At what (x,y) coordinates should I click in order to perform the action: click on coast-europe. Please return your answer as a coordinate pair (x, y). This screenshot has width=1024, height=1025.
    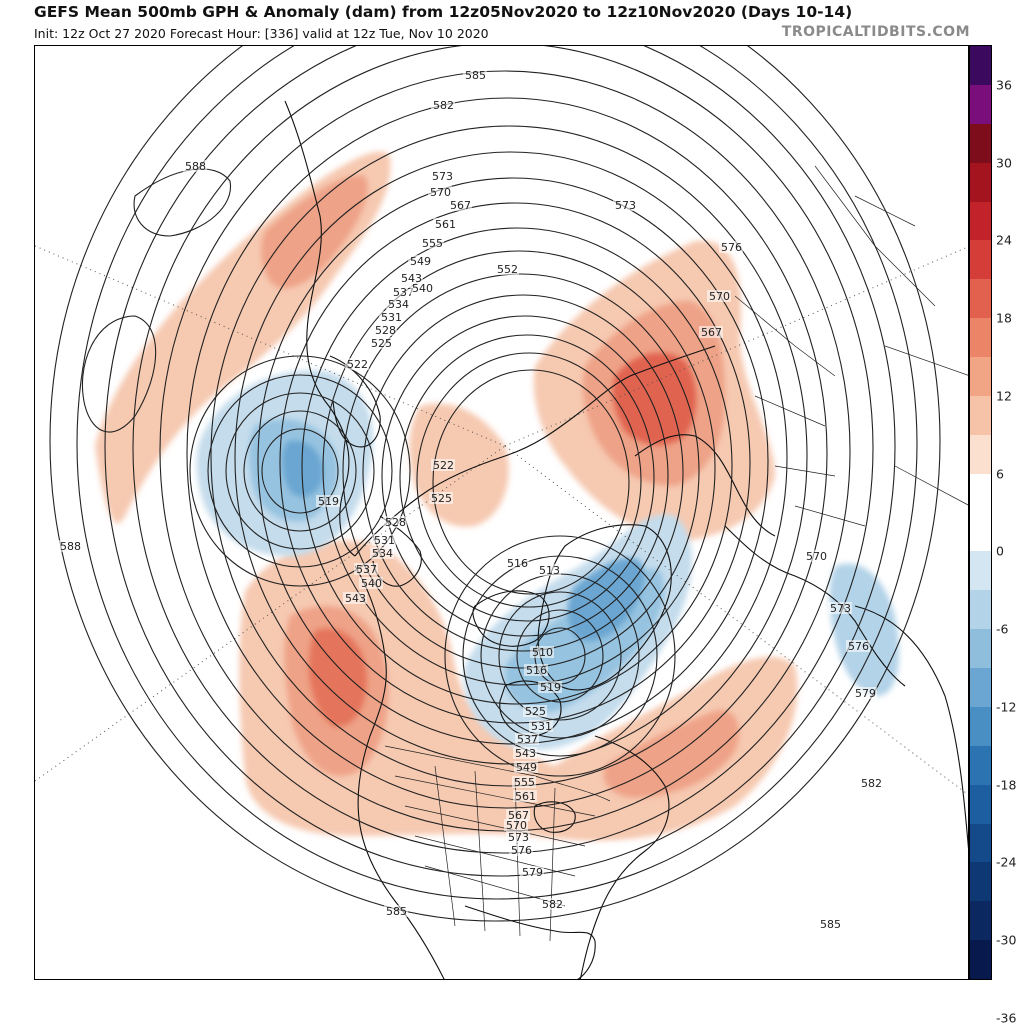
    Looking at the image, I should click on (815, 606).